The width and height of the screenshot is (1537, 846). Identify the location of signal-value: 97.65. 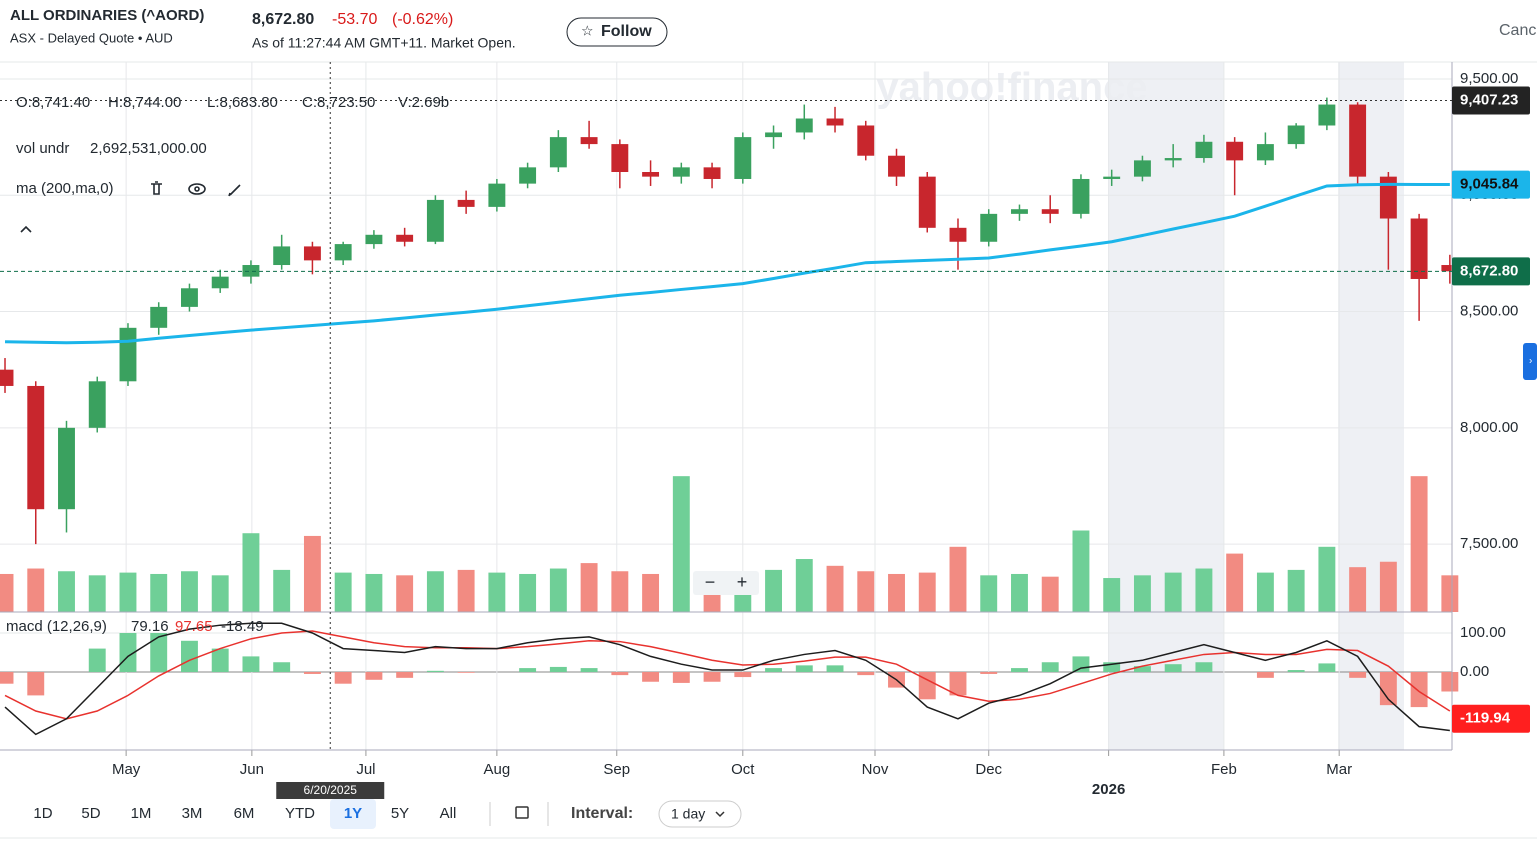
(194, 626).